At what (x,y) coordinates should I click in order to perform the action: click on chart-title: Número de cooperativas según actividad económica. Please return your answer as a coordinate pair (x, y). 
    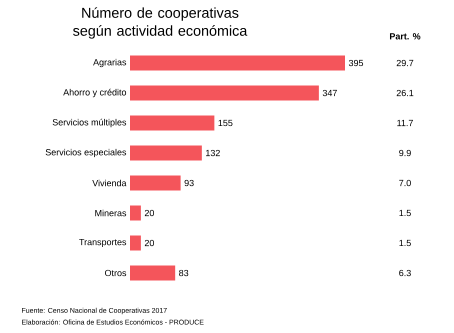
    Looking at the image, I should click on (160, 23).